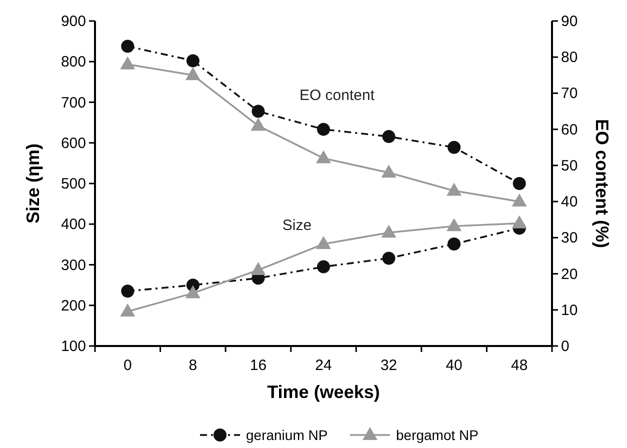  Describe the element at coordinates (73, 346) in the screenshot. I see `y-tick-label: 100` at that location.